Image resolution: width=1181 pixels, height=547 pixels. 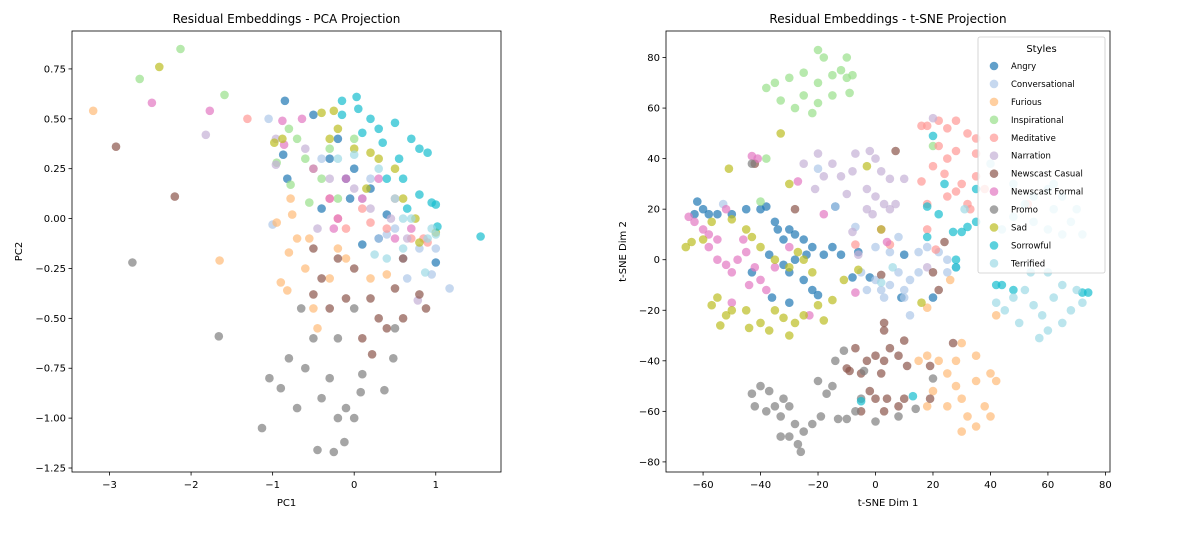 What do you see at coordinates (359, 203) in the screenshot?
I see `series-conversational` at bounding box center [359, 203].